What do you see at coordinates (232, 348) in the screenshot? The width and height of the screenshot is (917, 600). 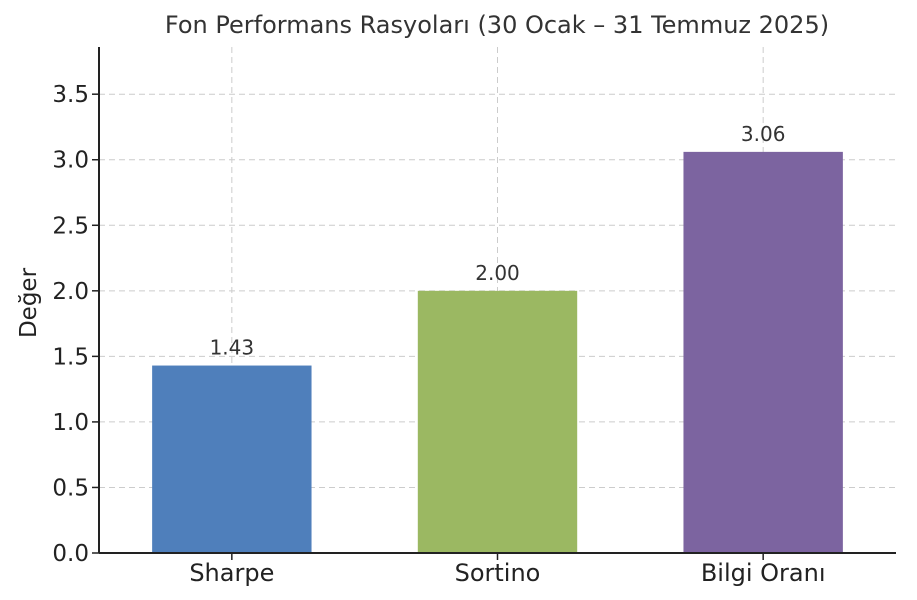 I see `bar-value-label: 1.43` at bounding box center [232, 348].